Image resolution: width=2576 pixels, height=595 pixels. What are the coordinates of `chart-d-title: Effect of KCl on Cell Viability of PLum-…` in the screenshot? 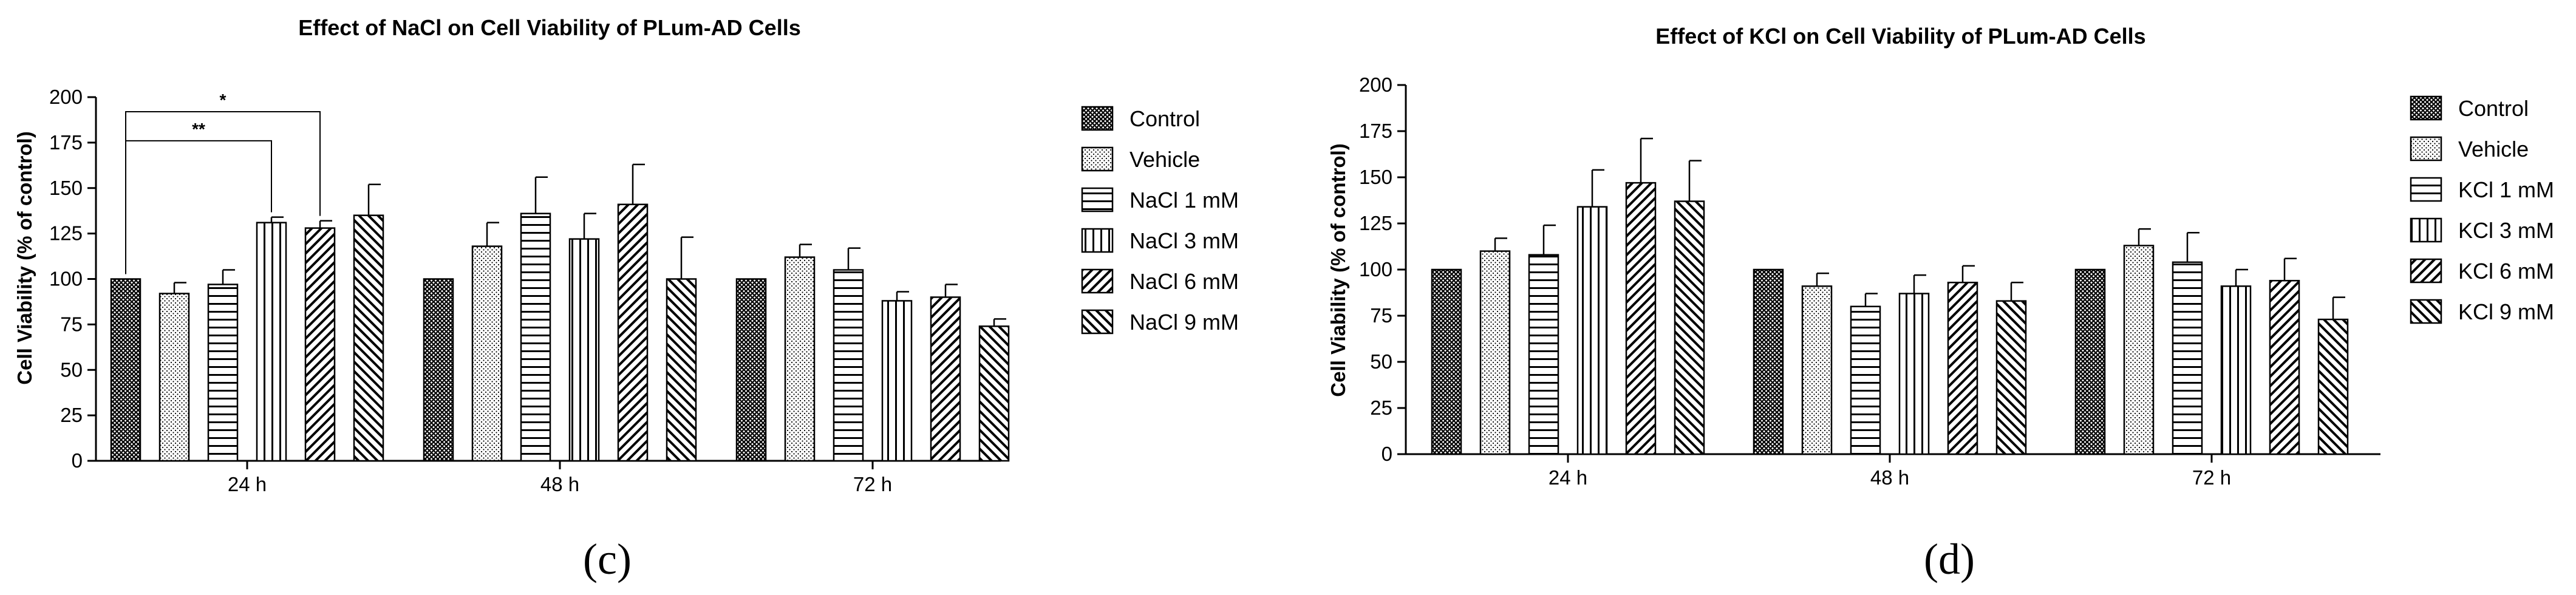 It's located at (1900, 36).